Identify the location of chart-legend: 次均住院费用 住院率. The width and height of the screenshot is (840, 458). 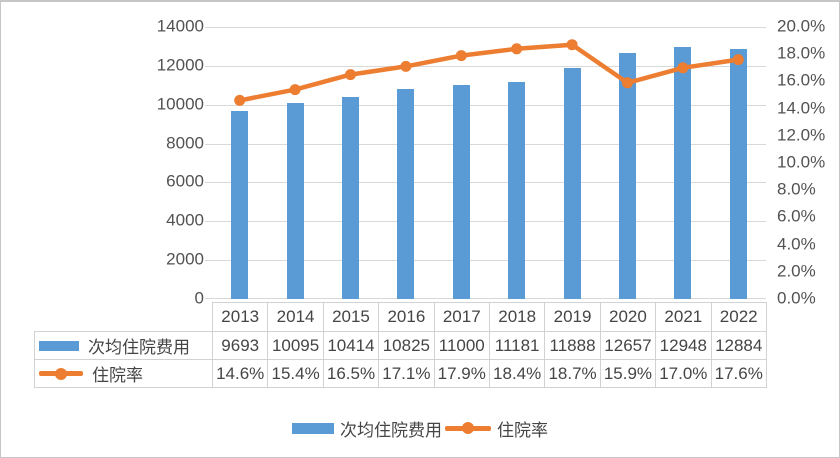
(420, 428).